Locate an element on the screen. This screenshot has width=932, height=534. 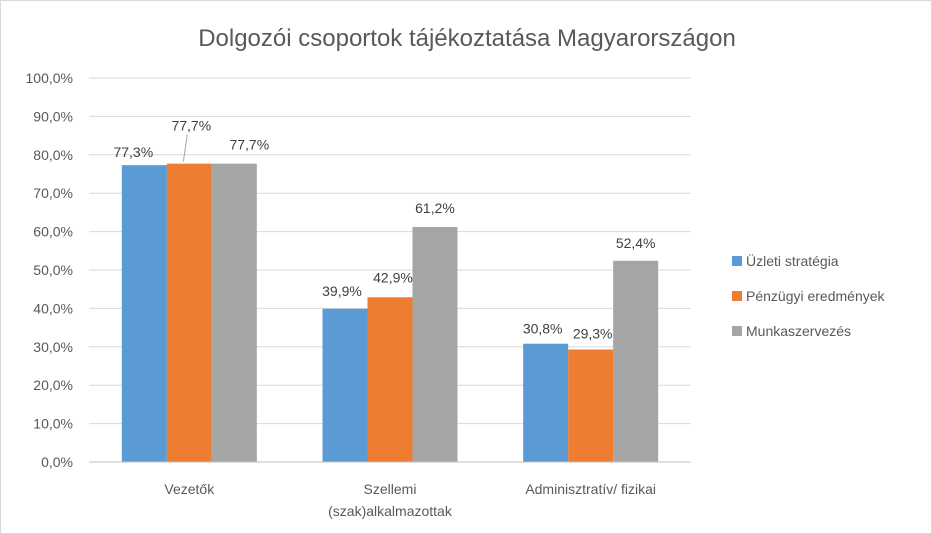
leader-line is located at coordinates (185, 148).